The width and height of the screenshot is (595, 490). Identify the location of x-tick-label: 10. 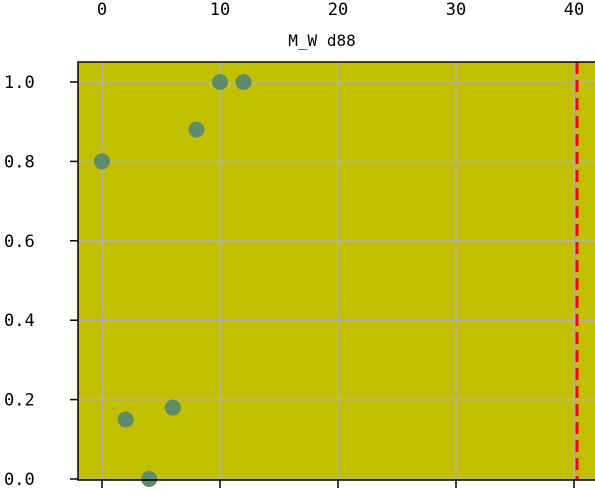
(220, 10).